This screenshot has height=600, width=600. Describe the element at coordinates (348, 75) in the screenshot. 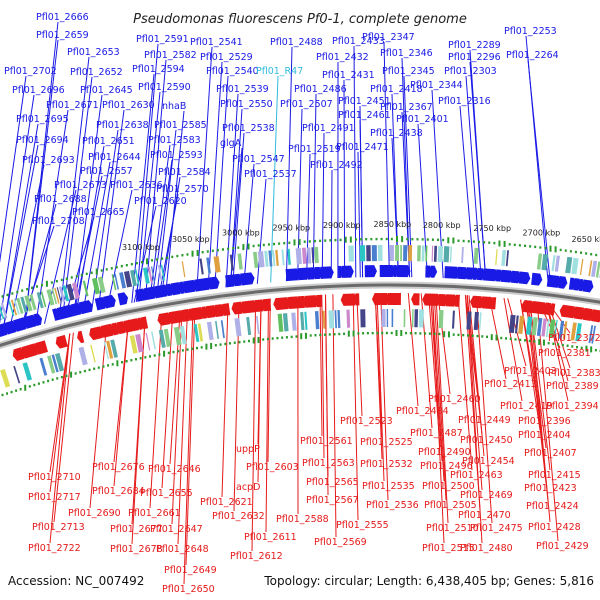

I see `gene-label-forward: Pfl01_2431` at that location.